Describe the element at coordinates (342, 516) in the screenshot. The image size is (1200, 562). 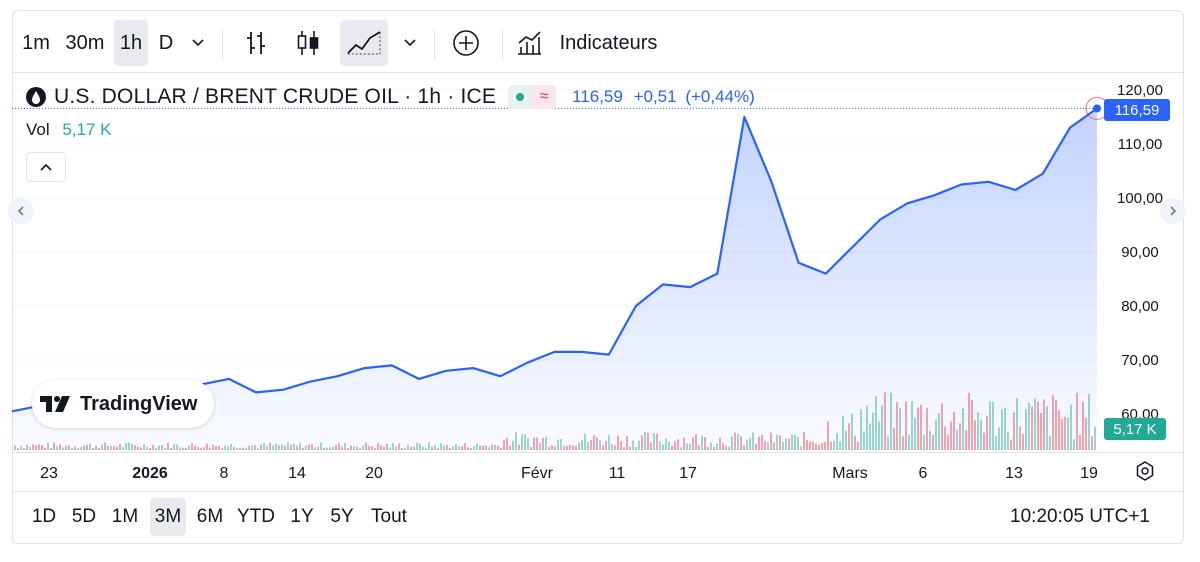
I see `range-5y: 5Y` at that location.